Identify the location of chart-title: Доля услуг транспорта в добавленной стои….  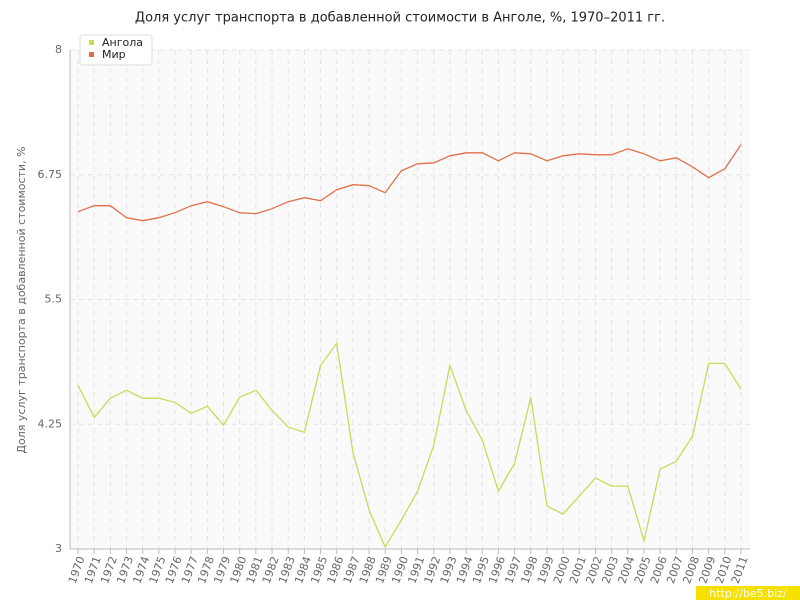
(400, 18).